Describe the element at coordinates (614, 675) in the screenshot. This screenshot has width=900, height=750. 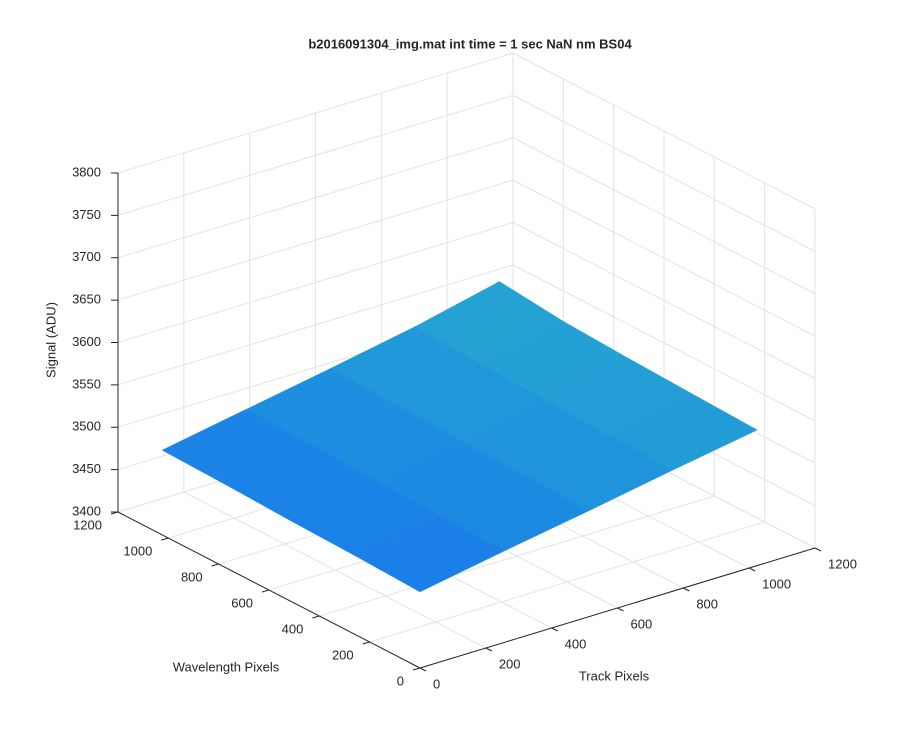
I see `x-axis-label: Track Pixels` at that location.